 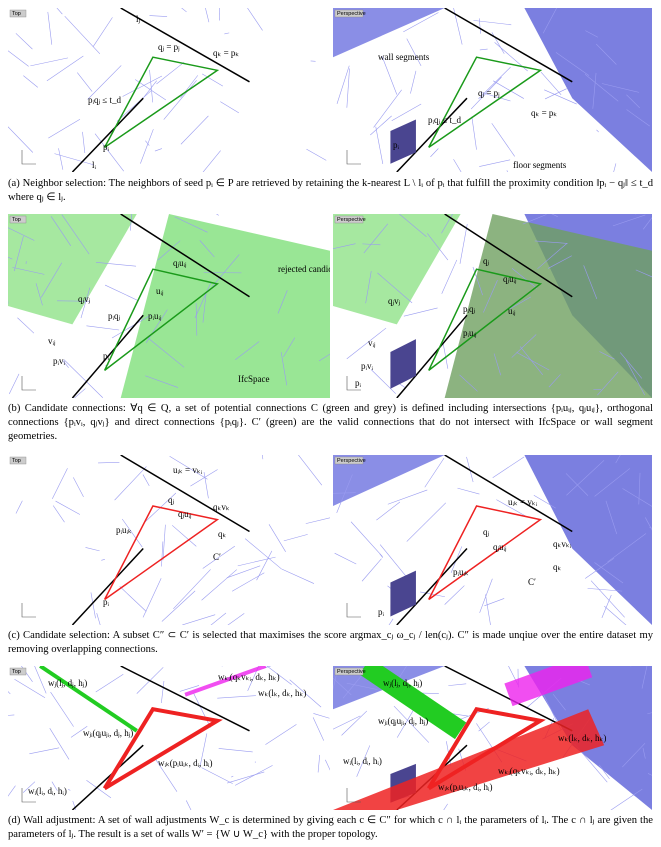 I want to click on annotation-label: wᵢ(lᵢ, dᵢ, hᵢ), so click(x=362, y=761).